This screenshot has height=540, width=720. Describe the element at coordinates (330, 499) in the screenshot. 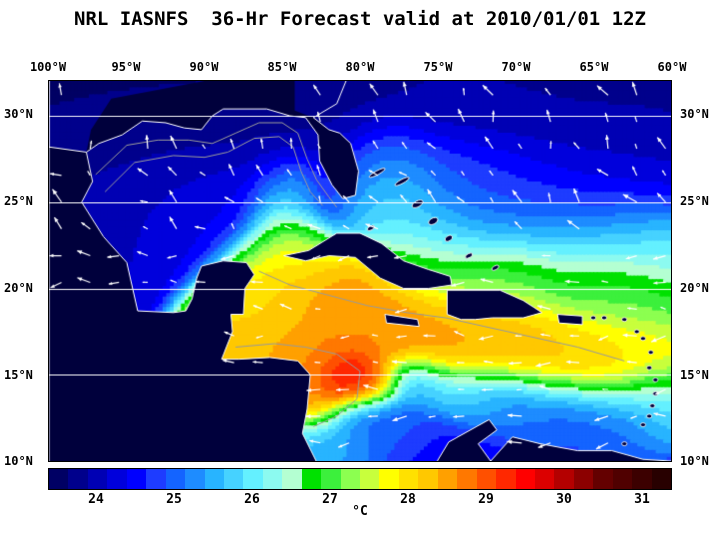

I see `colorbar-tick-label: 27` at that location.